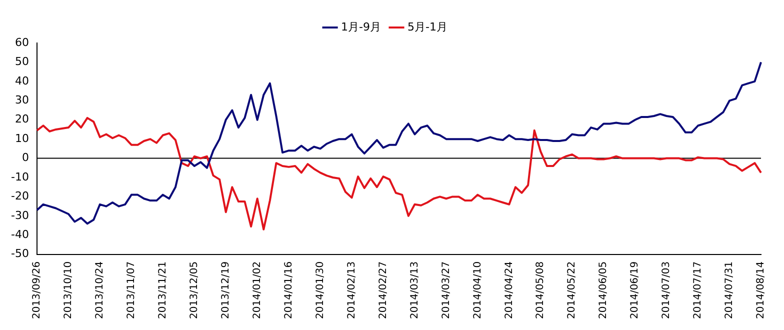  I want to click on x-tick-label: 2014/07/17, so click(698, 290).